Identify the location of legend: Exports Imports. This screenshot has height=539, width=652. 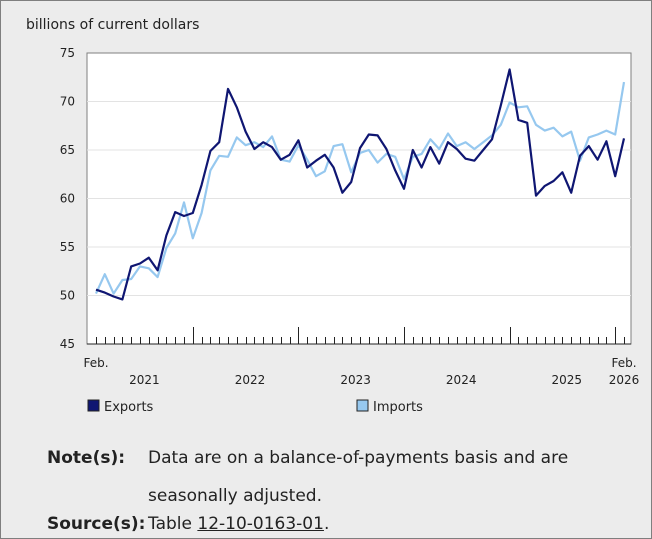
(255, 407).